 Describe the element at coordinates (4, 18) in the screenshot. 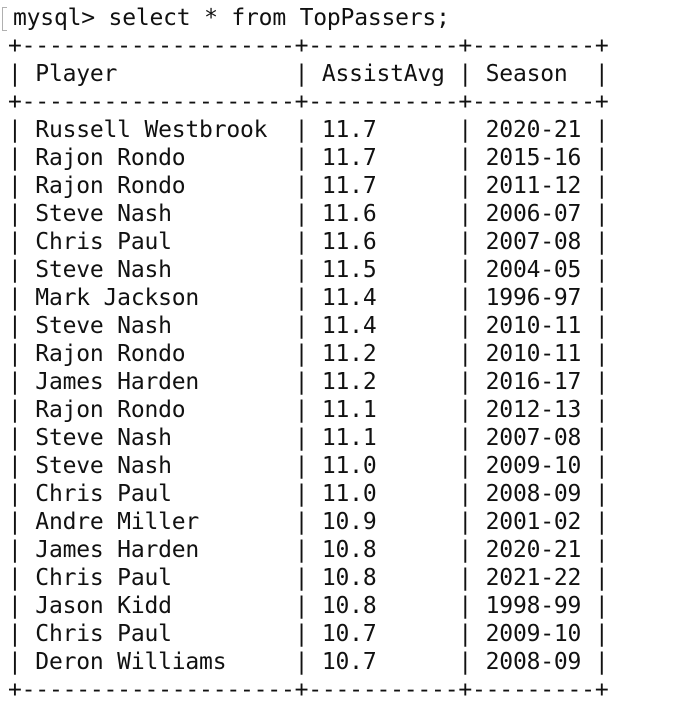

I see `cursor-bracket-icon` at that location.